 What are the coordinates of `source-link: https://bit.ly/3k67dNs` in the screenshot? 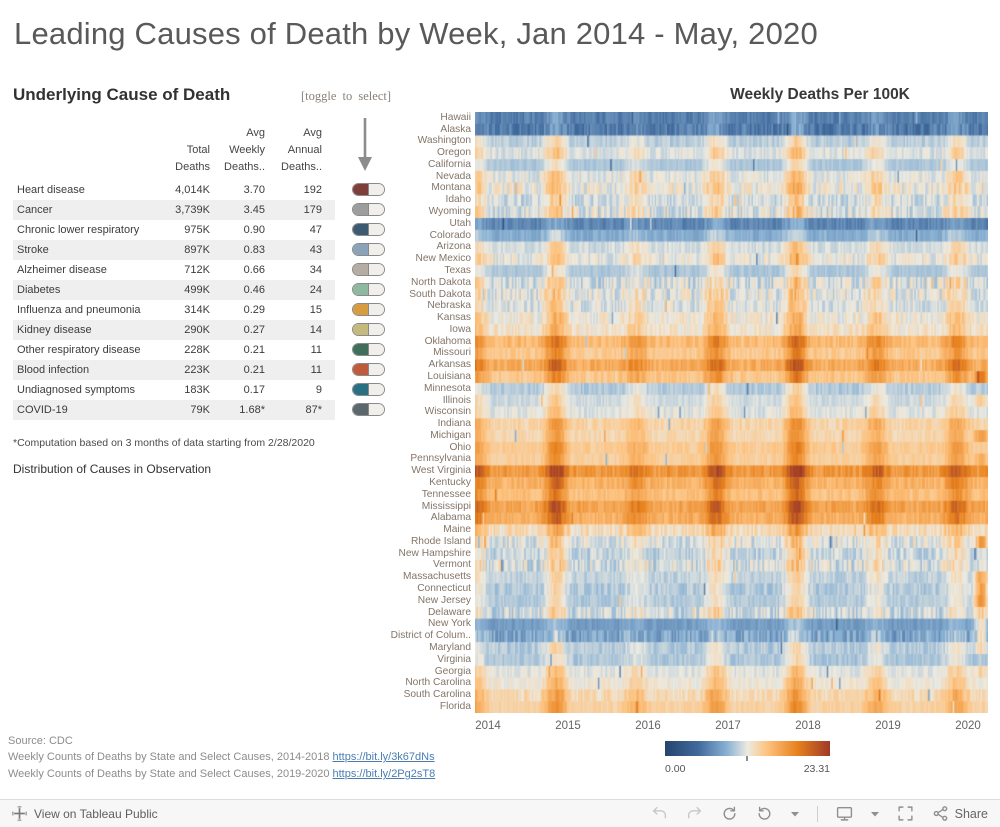 It's located at (383, 757).